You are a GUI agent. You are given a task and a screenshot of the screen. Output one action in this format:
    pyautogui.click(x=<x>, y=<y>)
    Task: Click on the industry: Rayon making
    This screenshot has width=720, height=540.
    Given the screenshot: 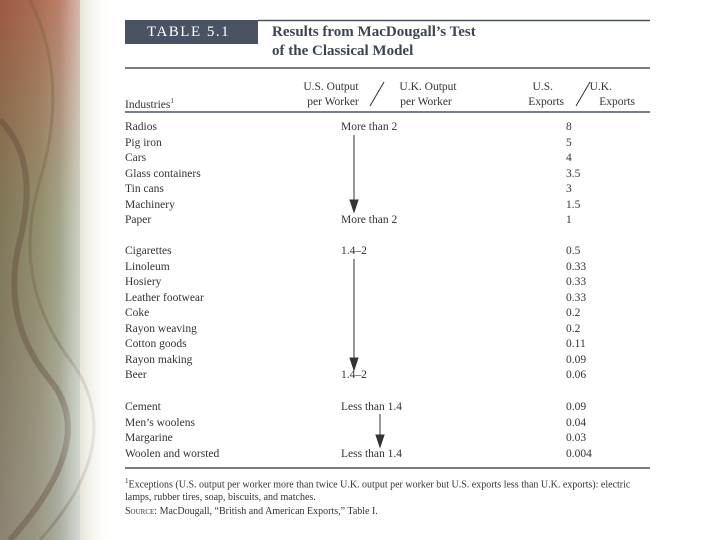 What is the action you would take?
    pyautogui.click(x=159, y=359)
    